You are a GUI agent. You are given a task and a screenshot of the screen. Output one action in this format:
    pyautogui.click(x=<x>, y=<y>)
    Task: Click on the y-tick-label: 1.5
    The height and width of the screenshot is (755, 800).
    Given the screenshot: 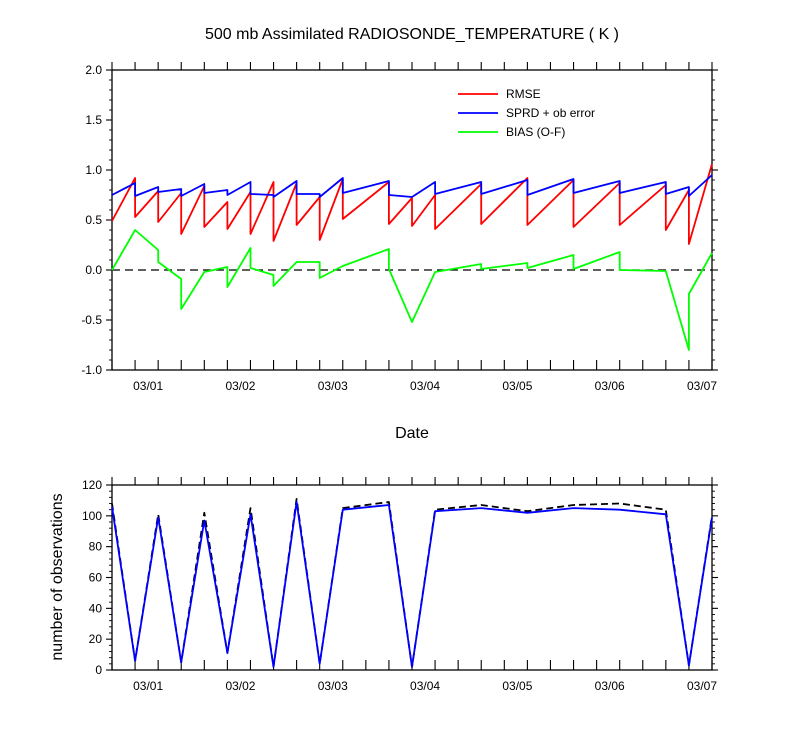 What is the action you would take?
    pyautogui.click(x=93, y=120)
    